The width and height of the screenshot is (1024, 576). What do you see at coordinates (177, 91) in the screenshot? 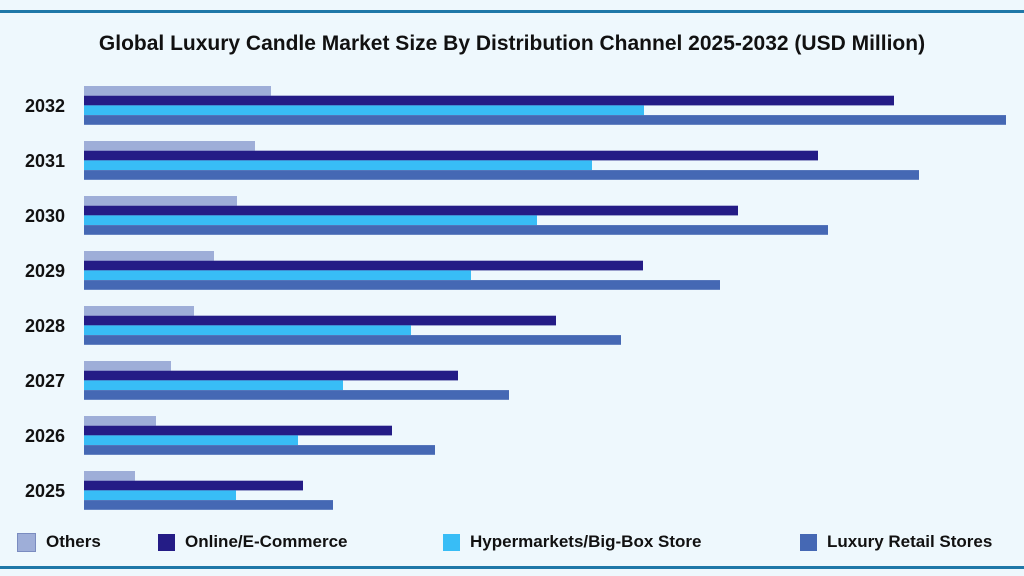
I see `bar-others-2032` at bounding box center [177, 91].